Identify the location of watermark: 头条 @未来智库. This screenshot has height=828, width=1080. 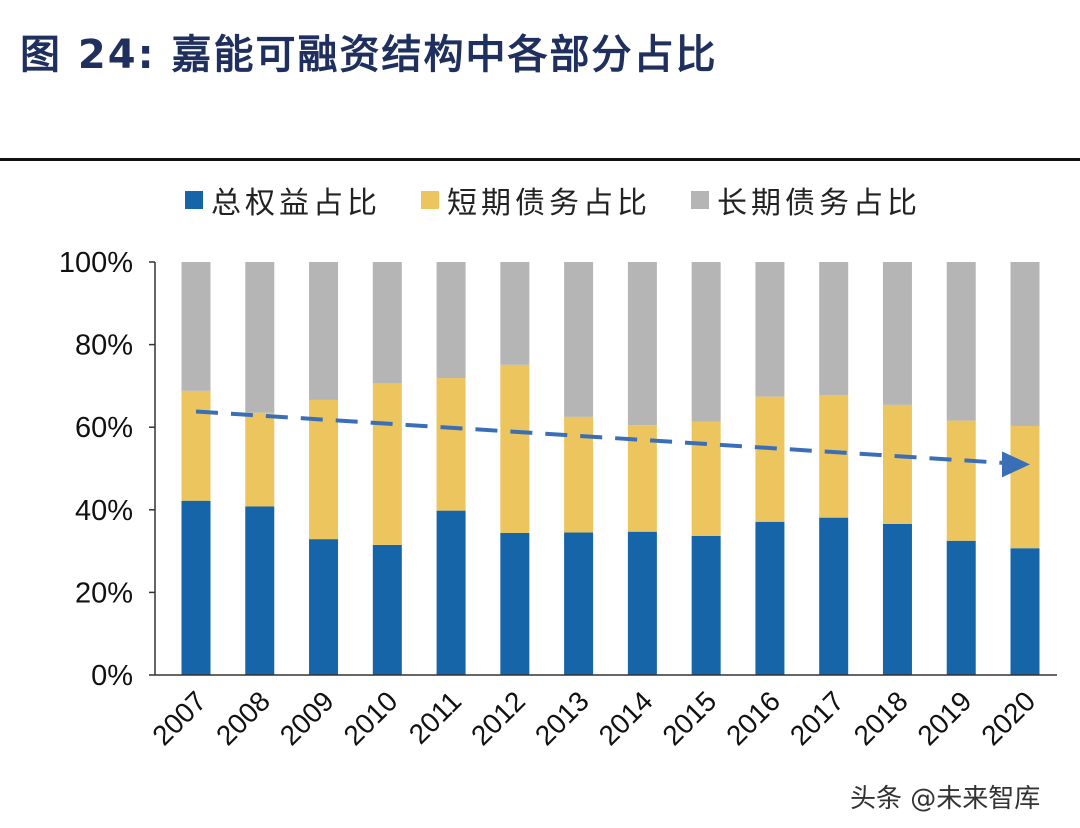
(945, 799).